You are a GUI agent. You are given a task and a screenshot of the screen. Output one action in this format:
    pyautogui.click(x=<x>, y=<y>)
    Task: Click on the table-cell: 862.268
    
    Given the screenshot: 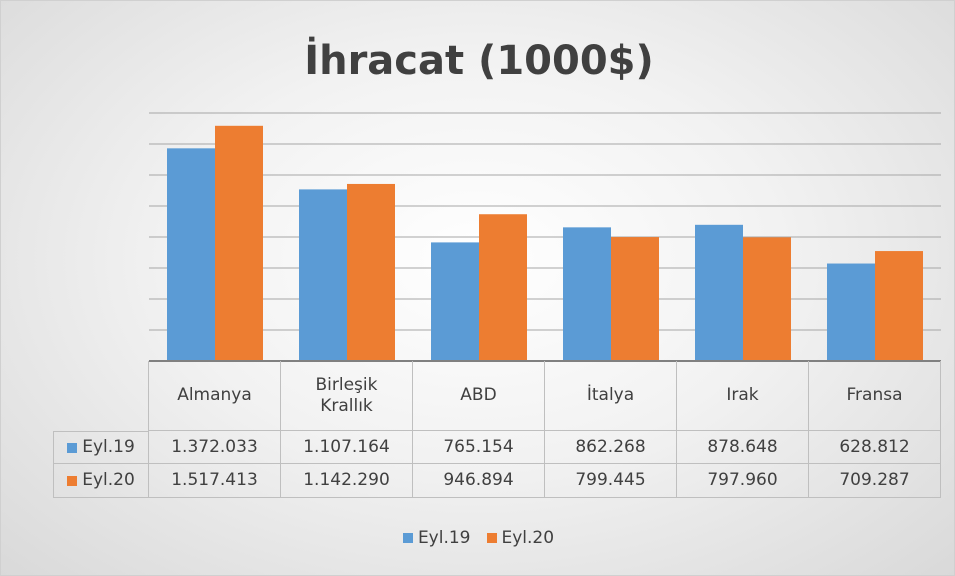 What is the action you would take?
    pyautogui.click(x=611, y=447)
    